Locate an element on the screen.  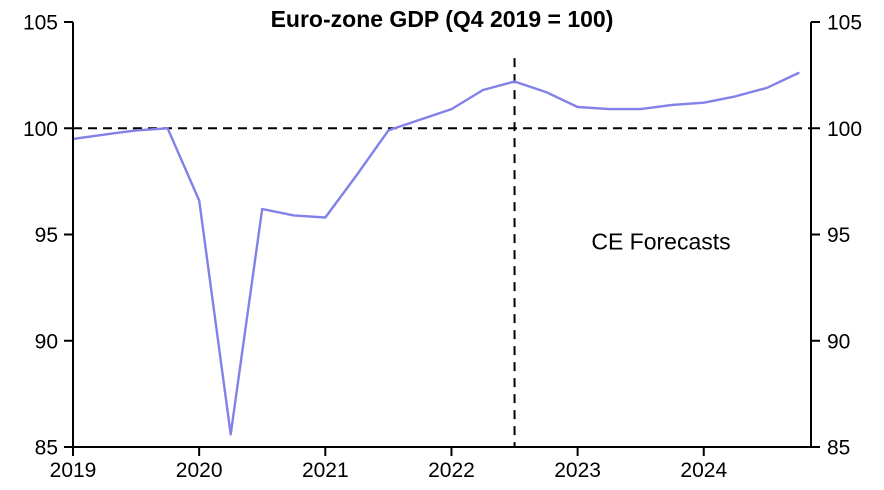
y-axis-tick-label-right: 95 is located at coordinates (838, 235).